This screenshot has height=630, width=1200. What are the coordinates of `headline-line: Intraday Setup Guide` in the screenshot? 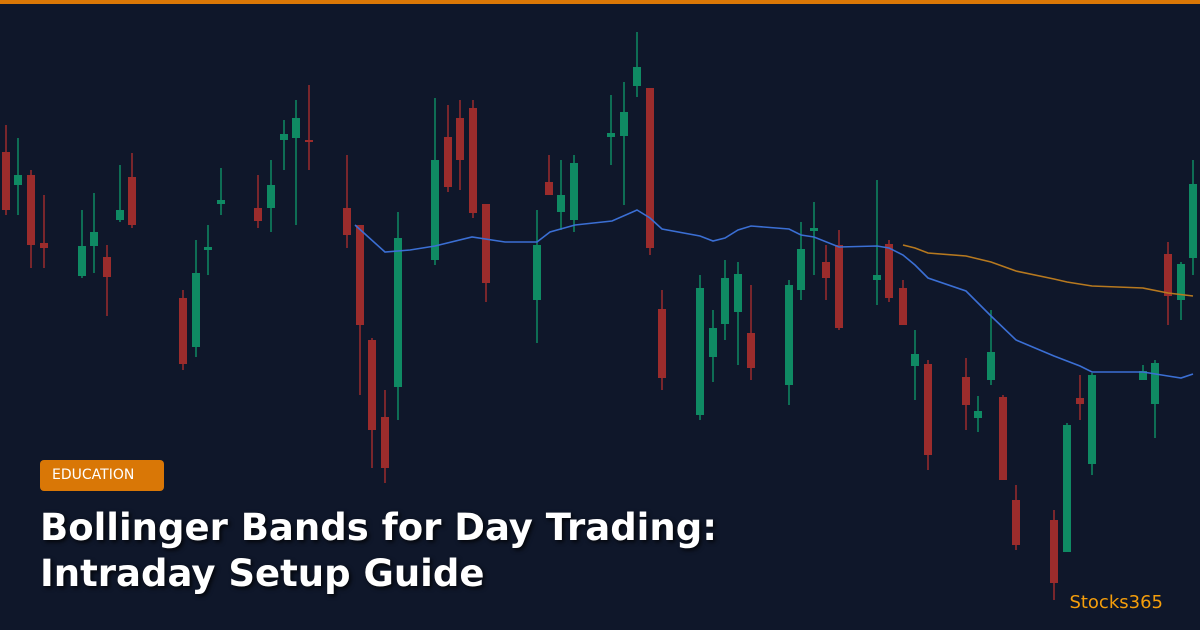 It's located at (262, 573).